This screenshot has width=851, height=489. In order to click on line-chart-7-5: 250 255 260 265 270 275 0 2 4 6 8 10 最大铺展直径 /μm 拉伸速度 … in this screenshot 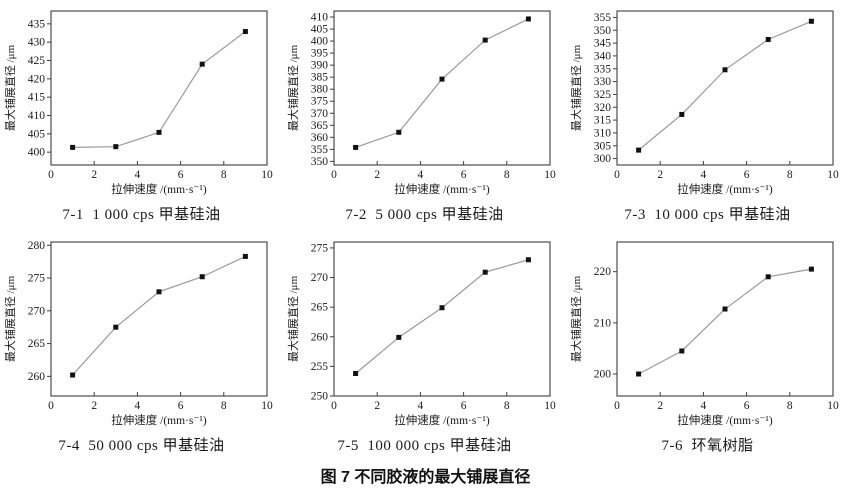, I will do `click(424, 333)`.